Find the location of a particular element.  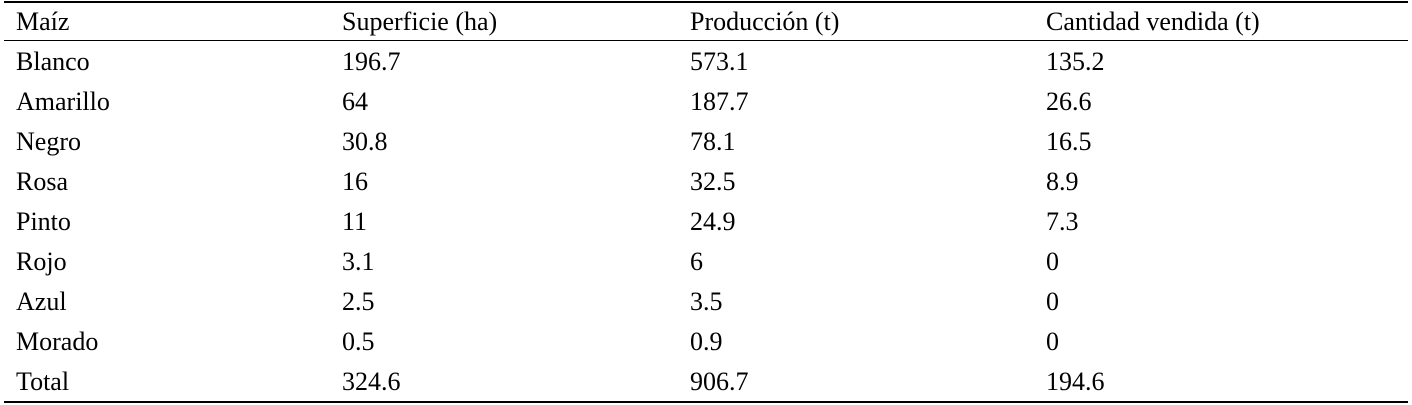

cell-value: 187.7 is located at coordinates (719, 101).